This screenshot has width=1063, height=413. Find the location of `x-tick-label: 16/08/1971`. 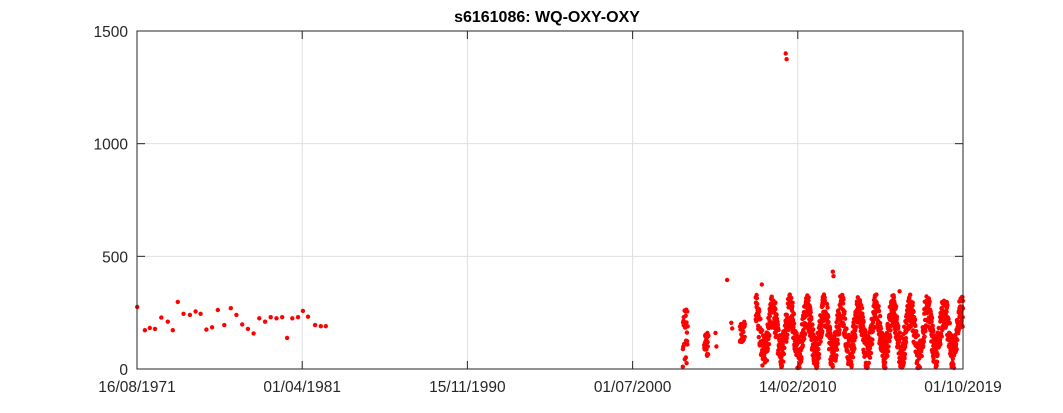

x-tick-label: 16/08/1971 is located at coordinates (137, 387).